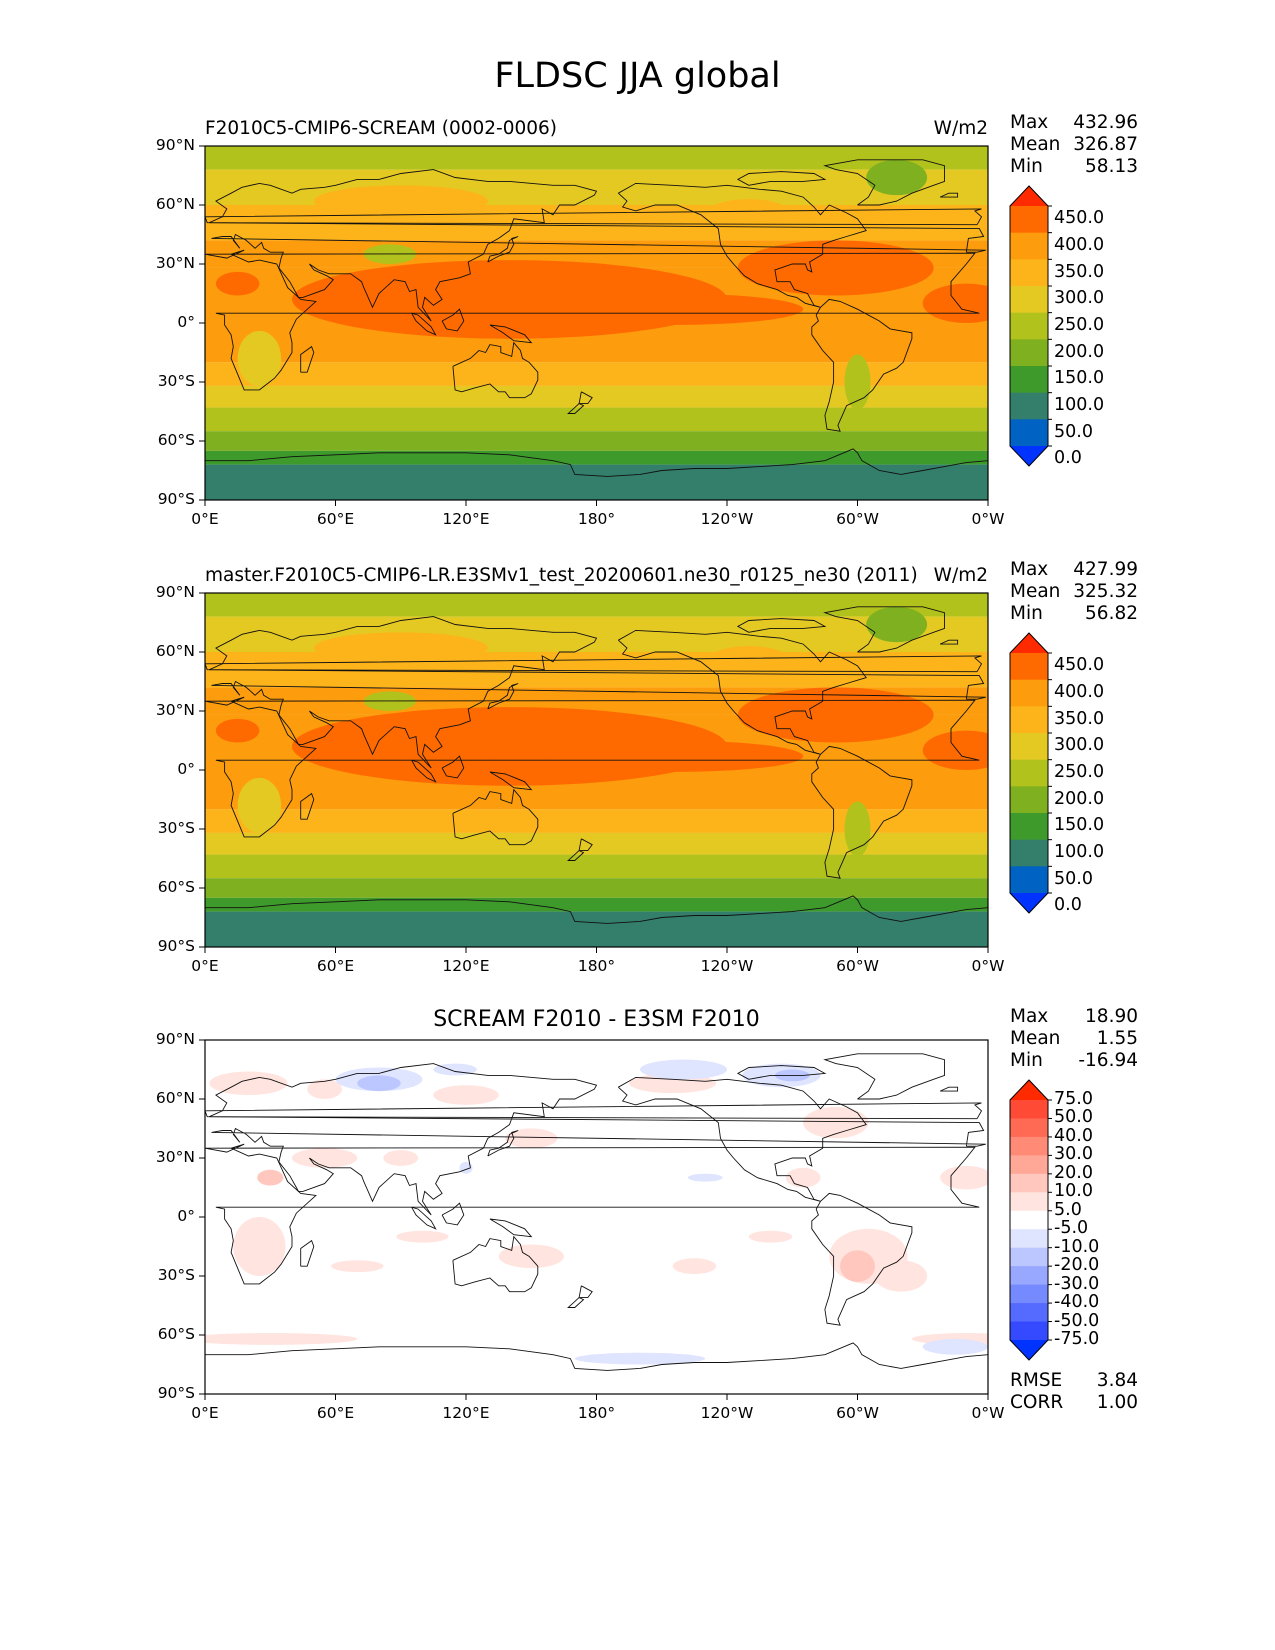  I want to click on colorbar-label: -40.0, so click(1077, 1302).